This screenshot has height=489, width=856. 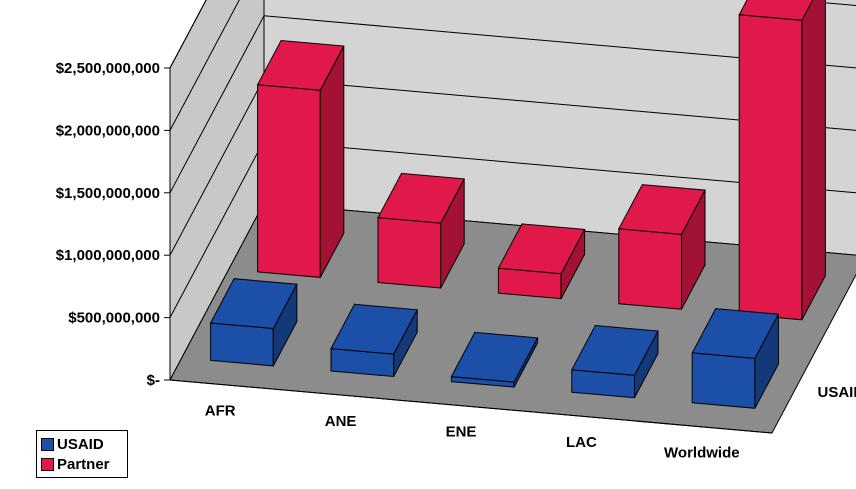 I want to click on legend-item-usaid: USAID, so click(x=82, y=444).